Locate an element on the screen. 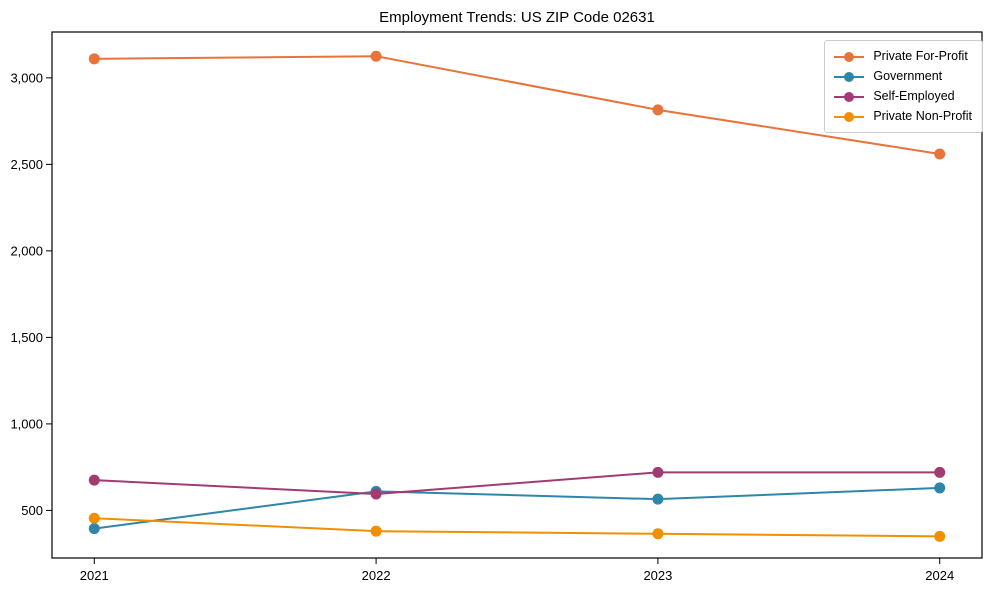 Image resolution: width=1000 pixels, height=600 pixels. legend-item: Private For-Profit is located at coordinates (902, 56).